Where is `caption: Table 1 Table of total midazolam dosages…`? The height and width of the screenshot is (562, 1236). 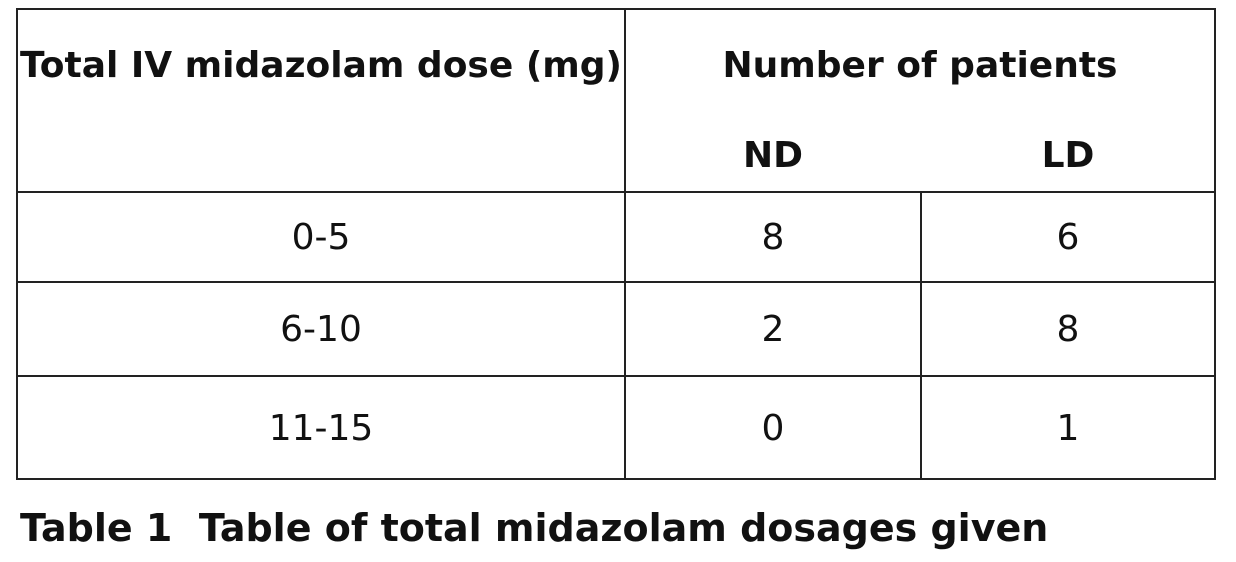 caption: Table 1 Table of total midazolam dosages… is located at coordinates (534, 528).